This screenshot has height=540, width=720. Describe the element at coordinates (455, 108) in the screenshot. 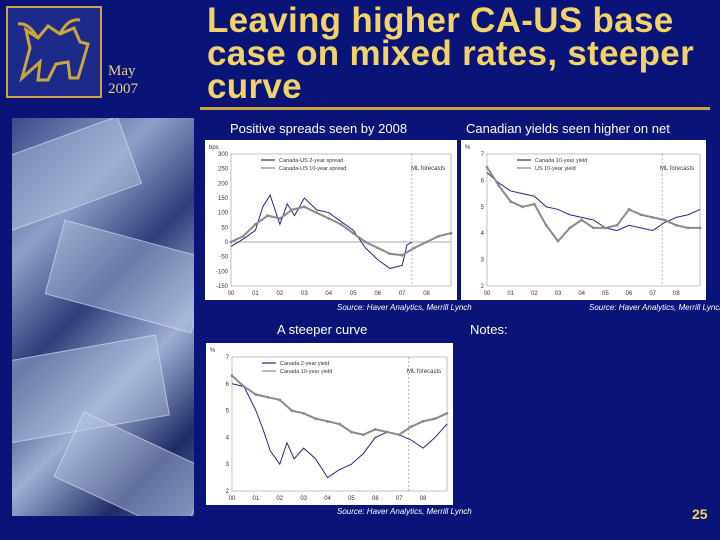

I see `title-divider` at that location.